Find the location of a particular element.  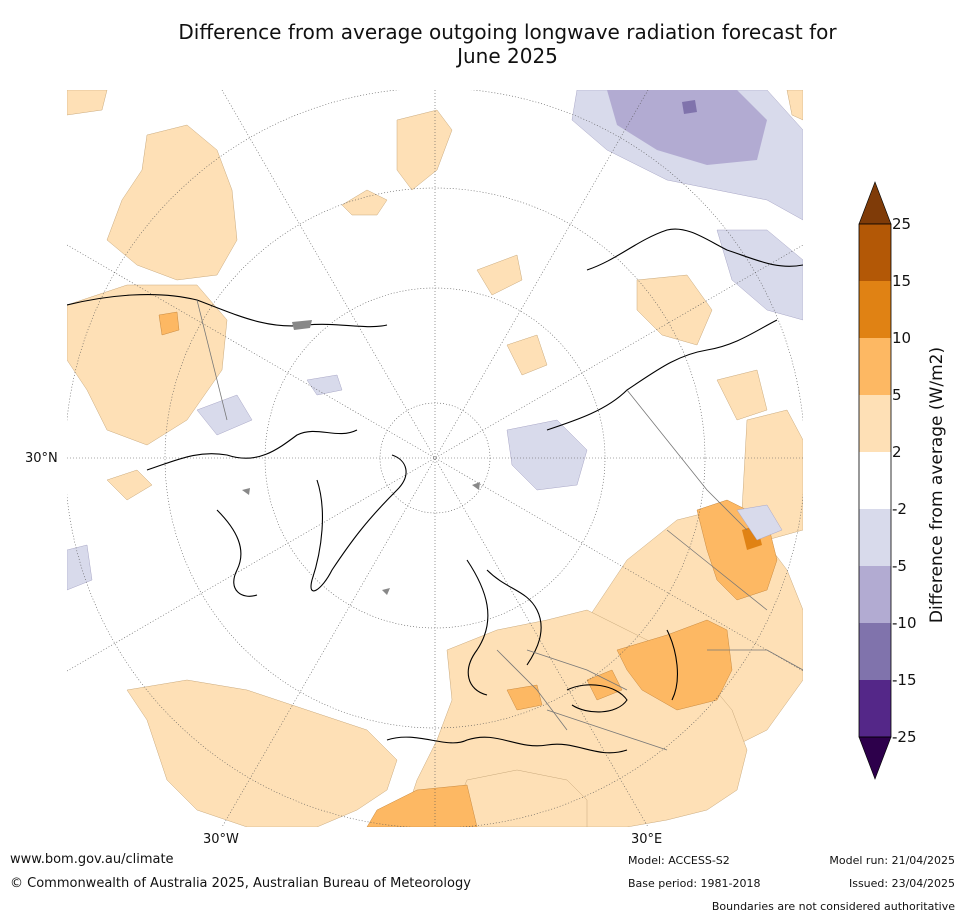

region-orange-balkans is located at coordinates (524, 697).